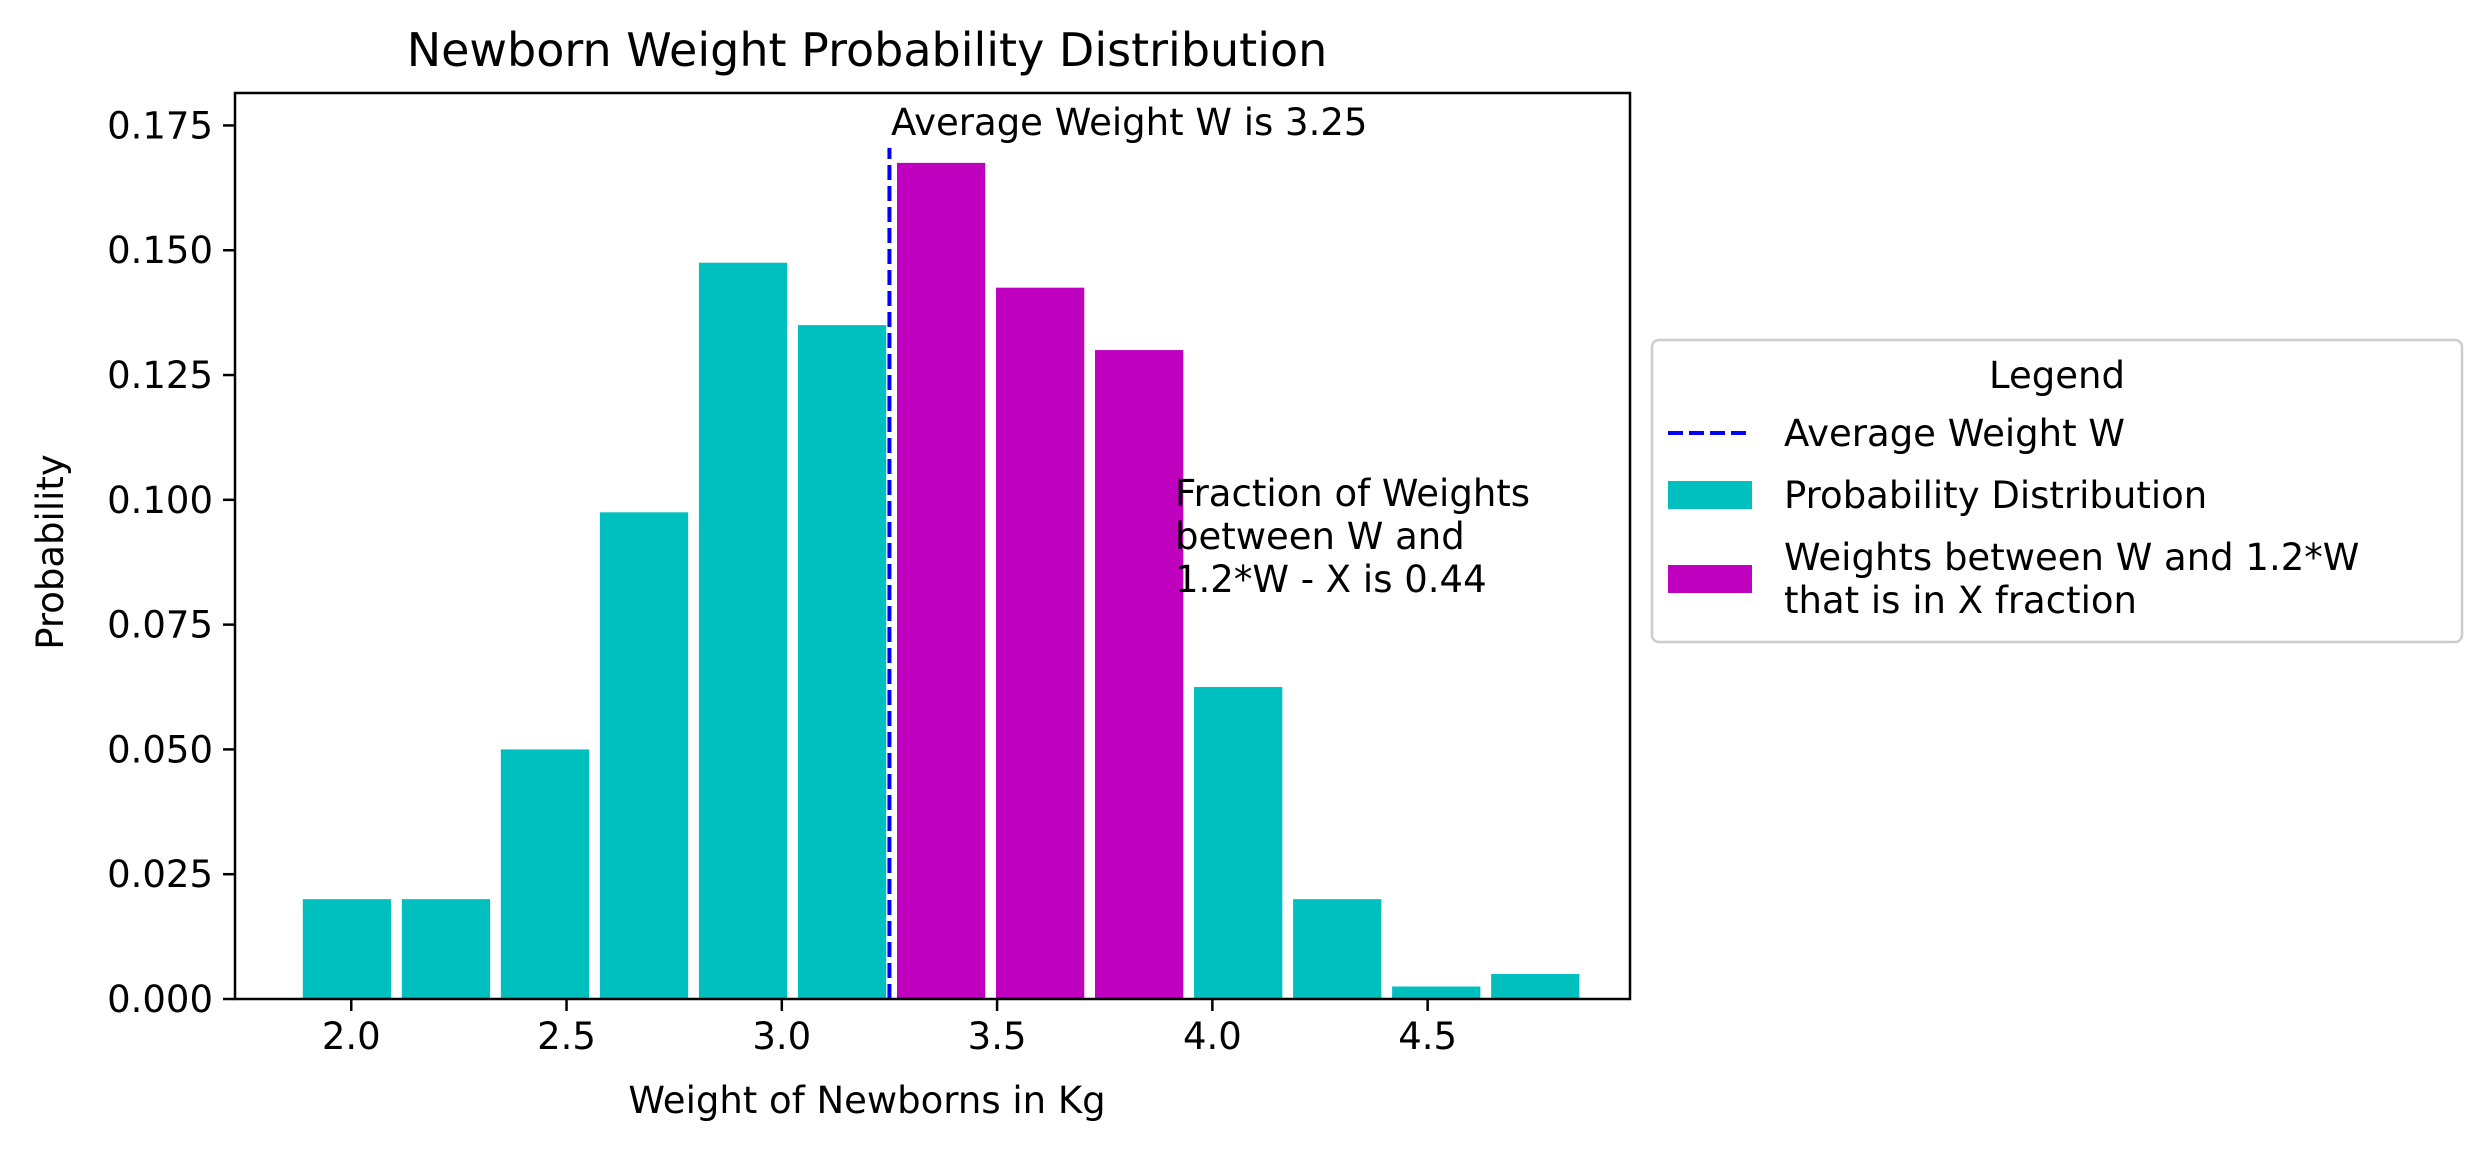 This screenshot has width=2492, height=1159. What do you see at coordinates (160, 625) in the screenshot?
I see `y-tick-label: 0.075` at bounding box center [160, 625].